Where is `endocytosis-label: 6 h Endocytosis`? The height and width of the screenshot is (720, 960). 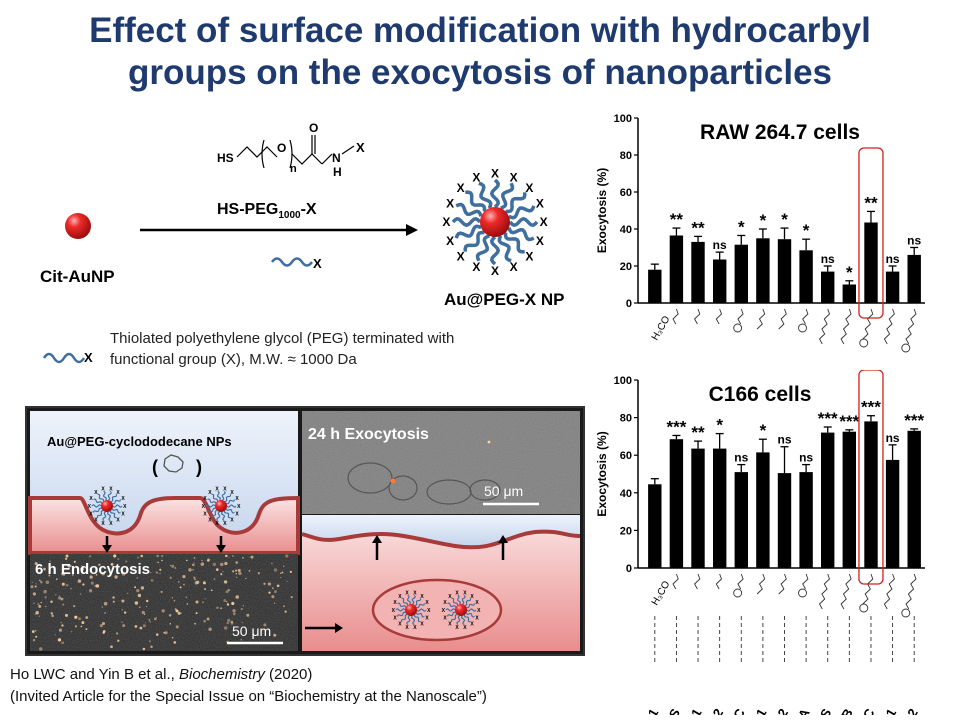 endocytosis-label: 6 h Endocytosis is located at coordinates (92, 569).